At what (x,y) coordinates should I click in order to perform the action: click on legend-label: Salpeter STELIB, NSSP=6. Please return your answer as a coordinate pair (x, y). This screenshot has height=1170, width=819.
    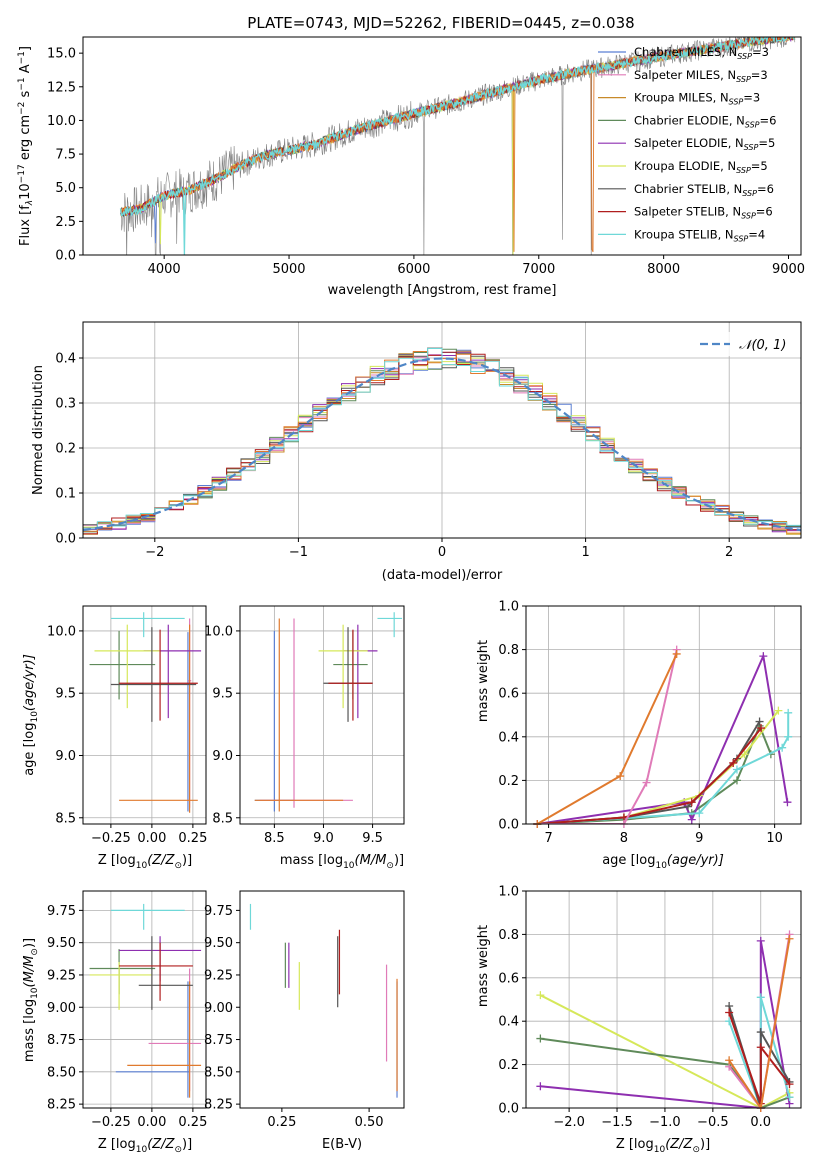
    Looking at the image, I should click on (703, 213).